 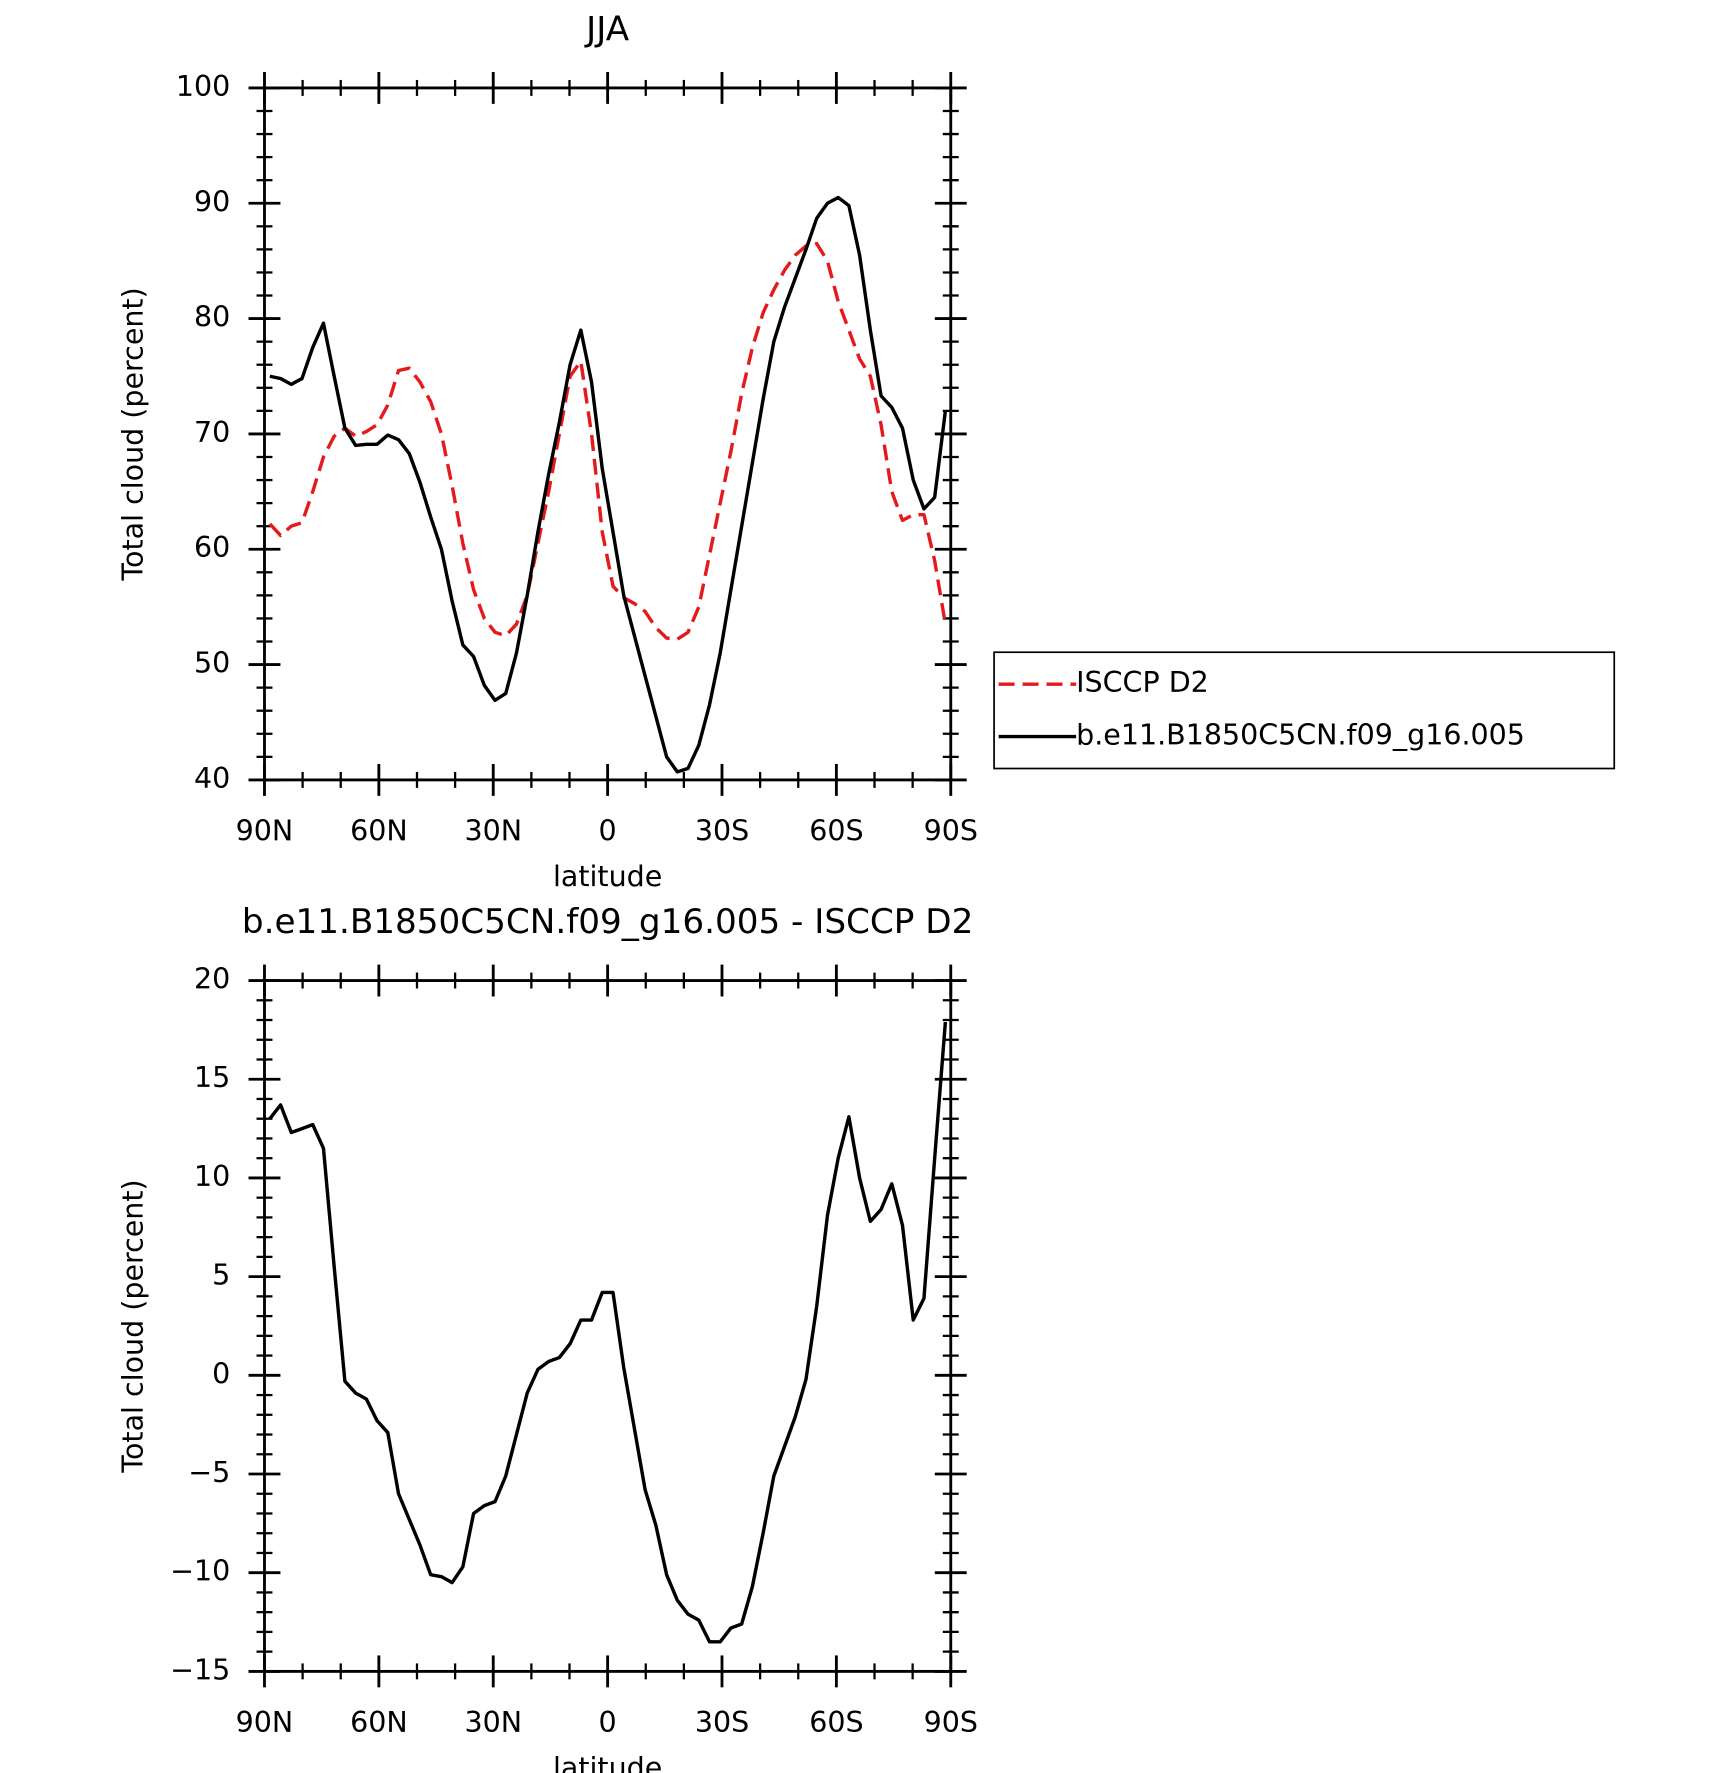 I want to click on legend-label: ISCCP D2, so click(x=1142, y=682).